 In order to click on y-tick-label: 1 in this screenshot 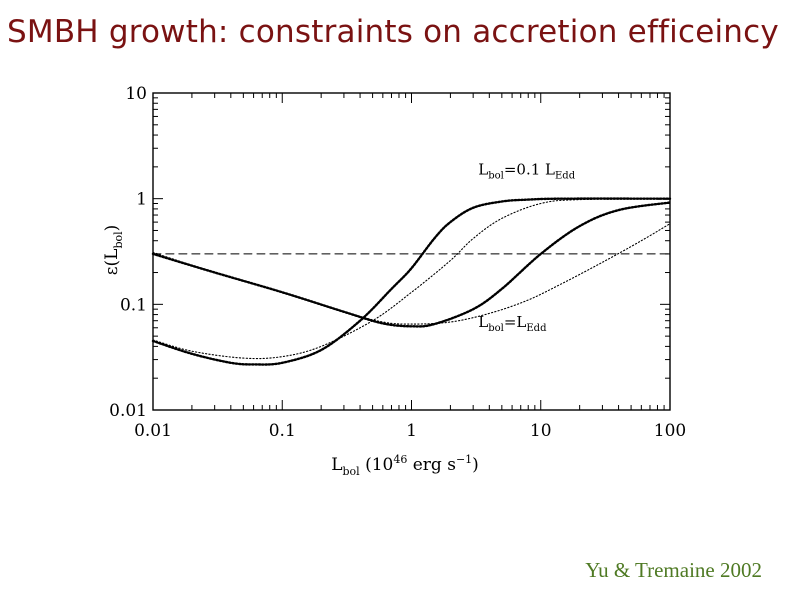, I will do `click(141, 200)`.